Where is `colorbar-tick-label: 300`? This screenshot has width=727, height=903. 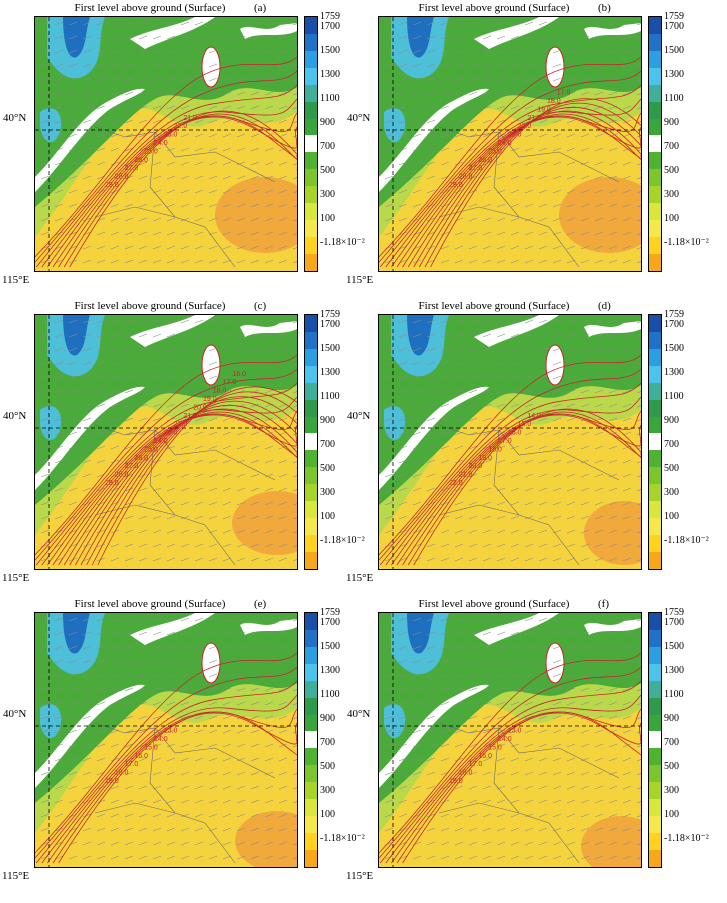 colorbar-tick-label: 300 is located at coordinates (671, 790).